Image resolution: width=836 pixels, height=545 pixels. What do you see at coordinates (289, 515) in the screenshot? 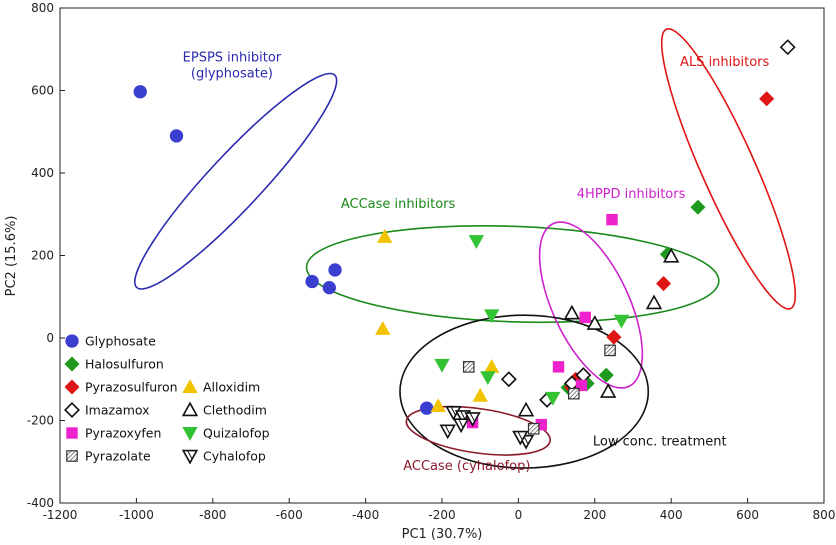
I see `x-tick-label: -600` at bounding box center [289, 515].